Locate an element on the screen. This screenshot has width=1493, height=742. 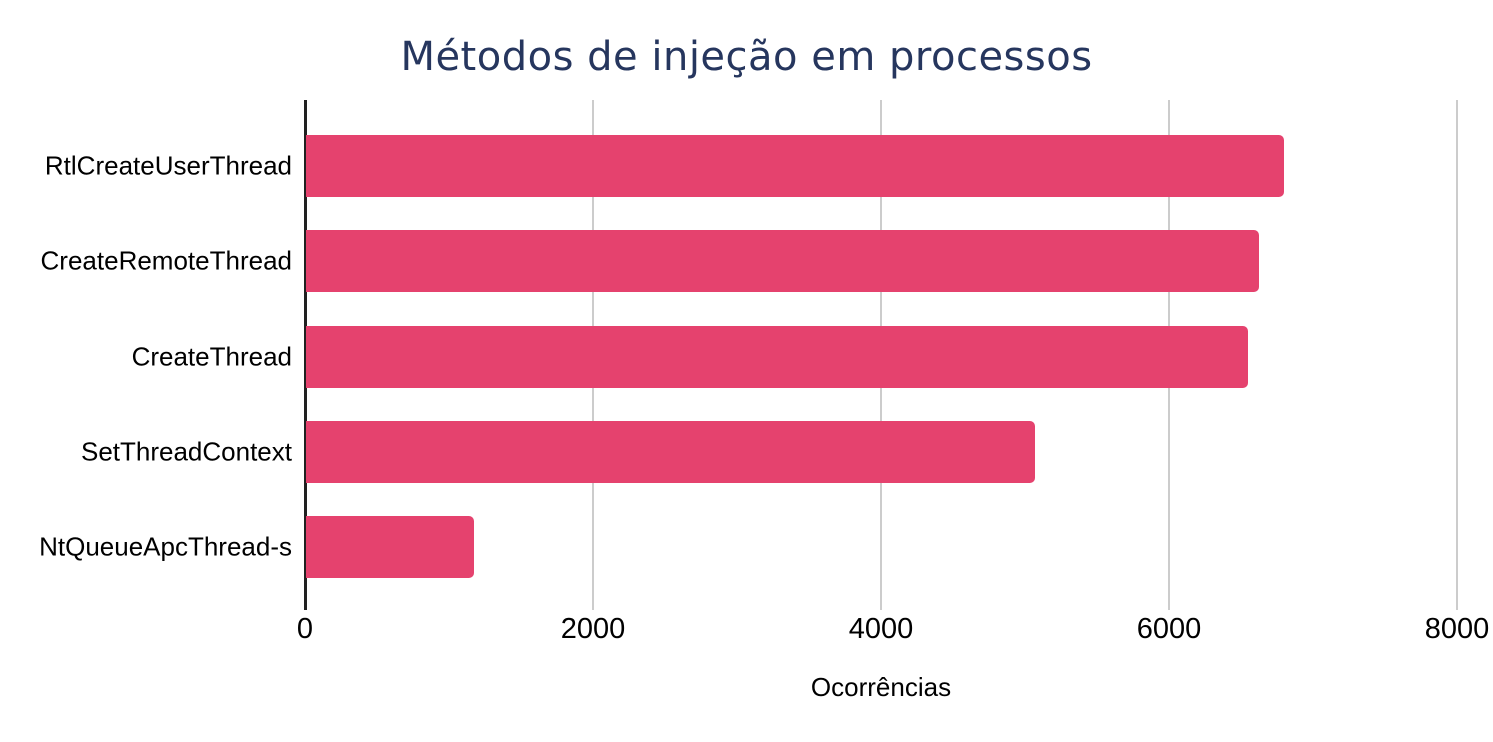
x-tick-label-8000: 8000 is located at coordinates (1457, 629).